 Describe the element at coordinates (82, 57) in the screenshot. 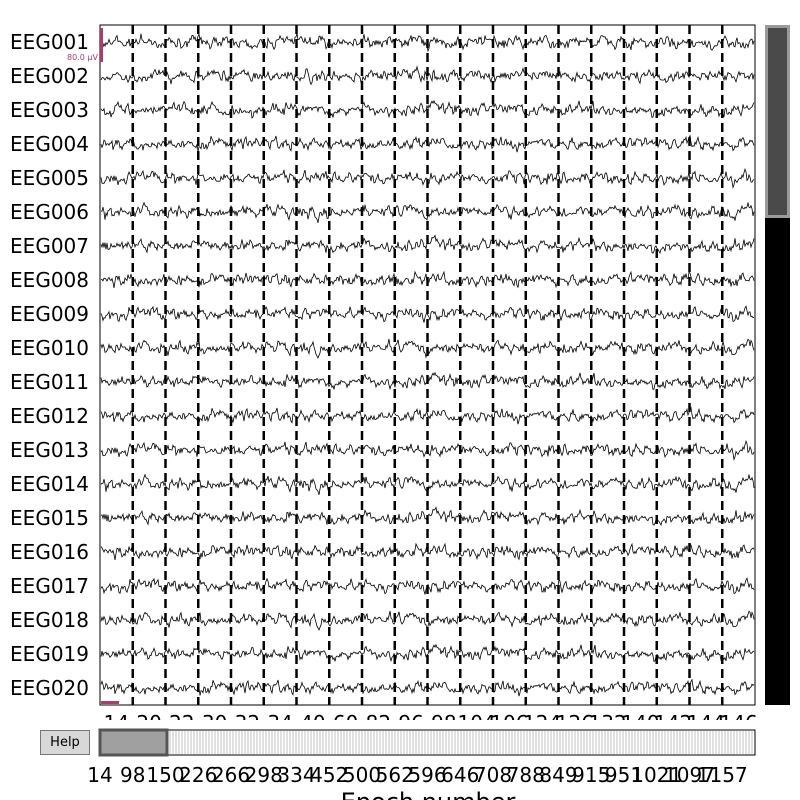

I see `scale-label: 80.0 µV` at that location.